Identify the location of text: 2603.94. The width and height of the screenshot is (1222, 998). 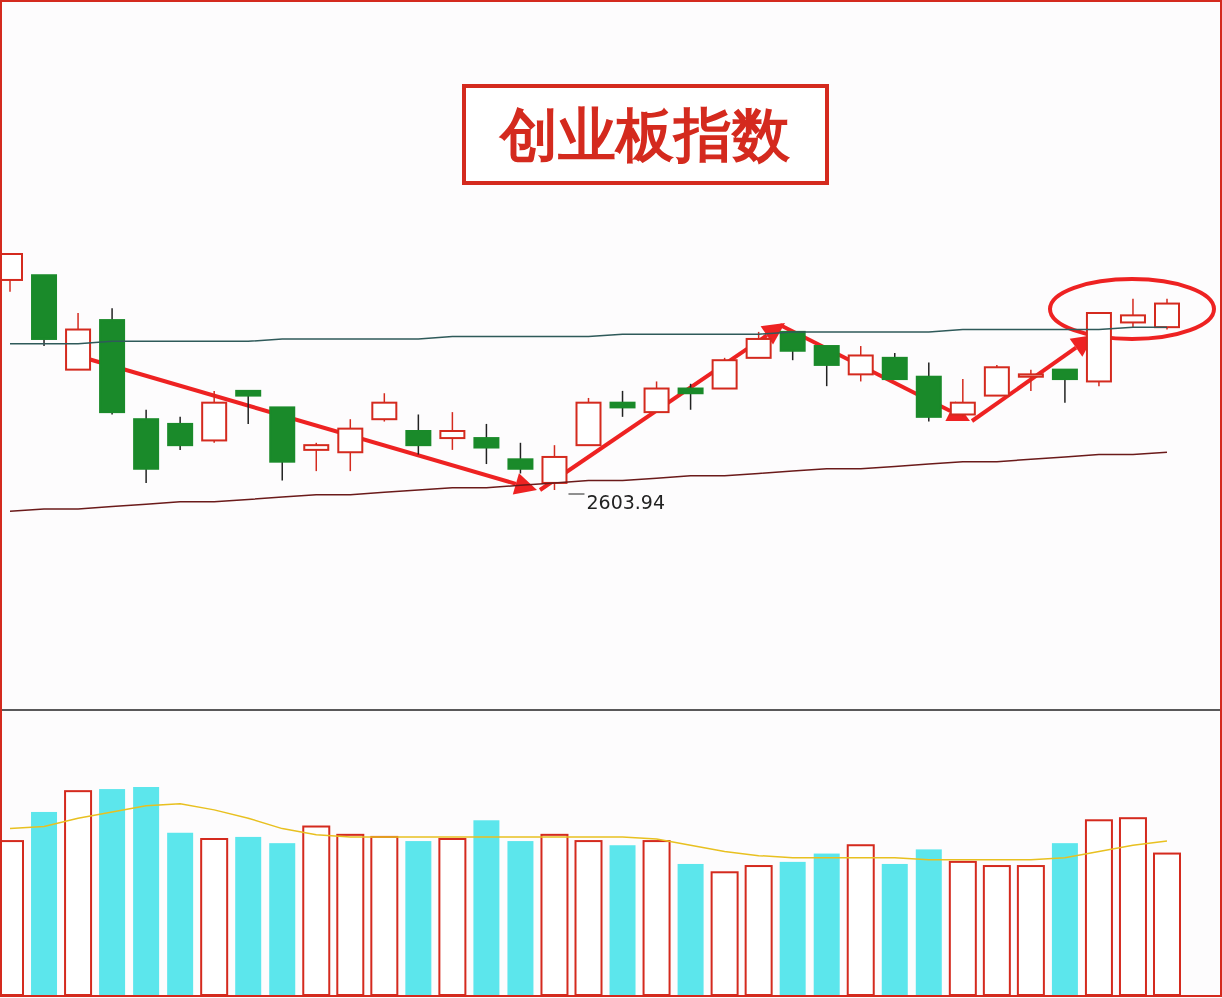
(626, 502).